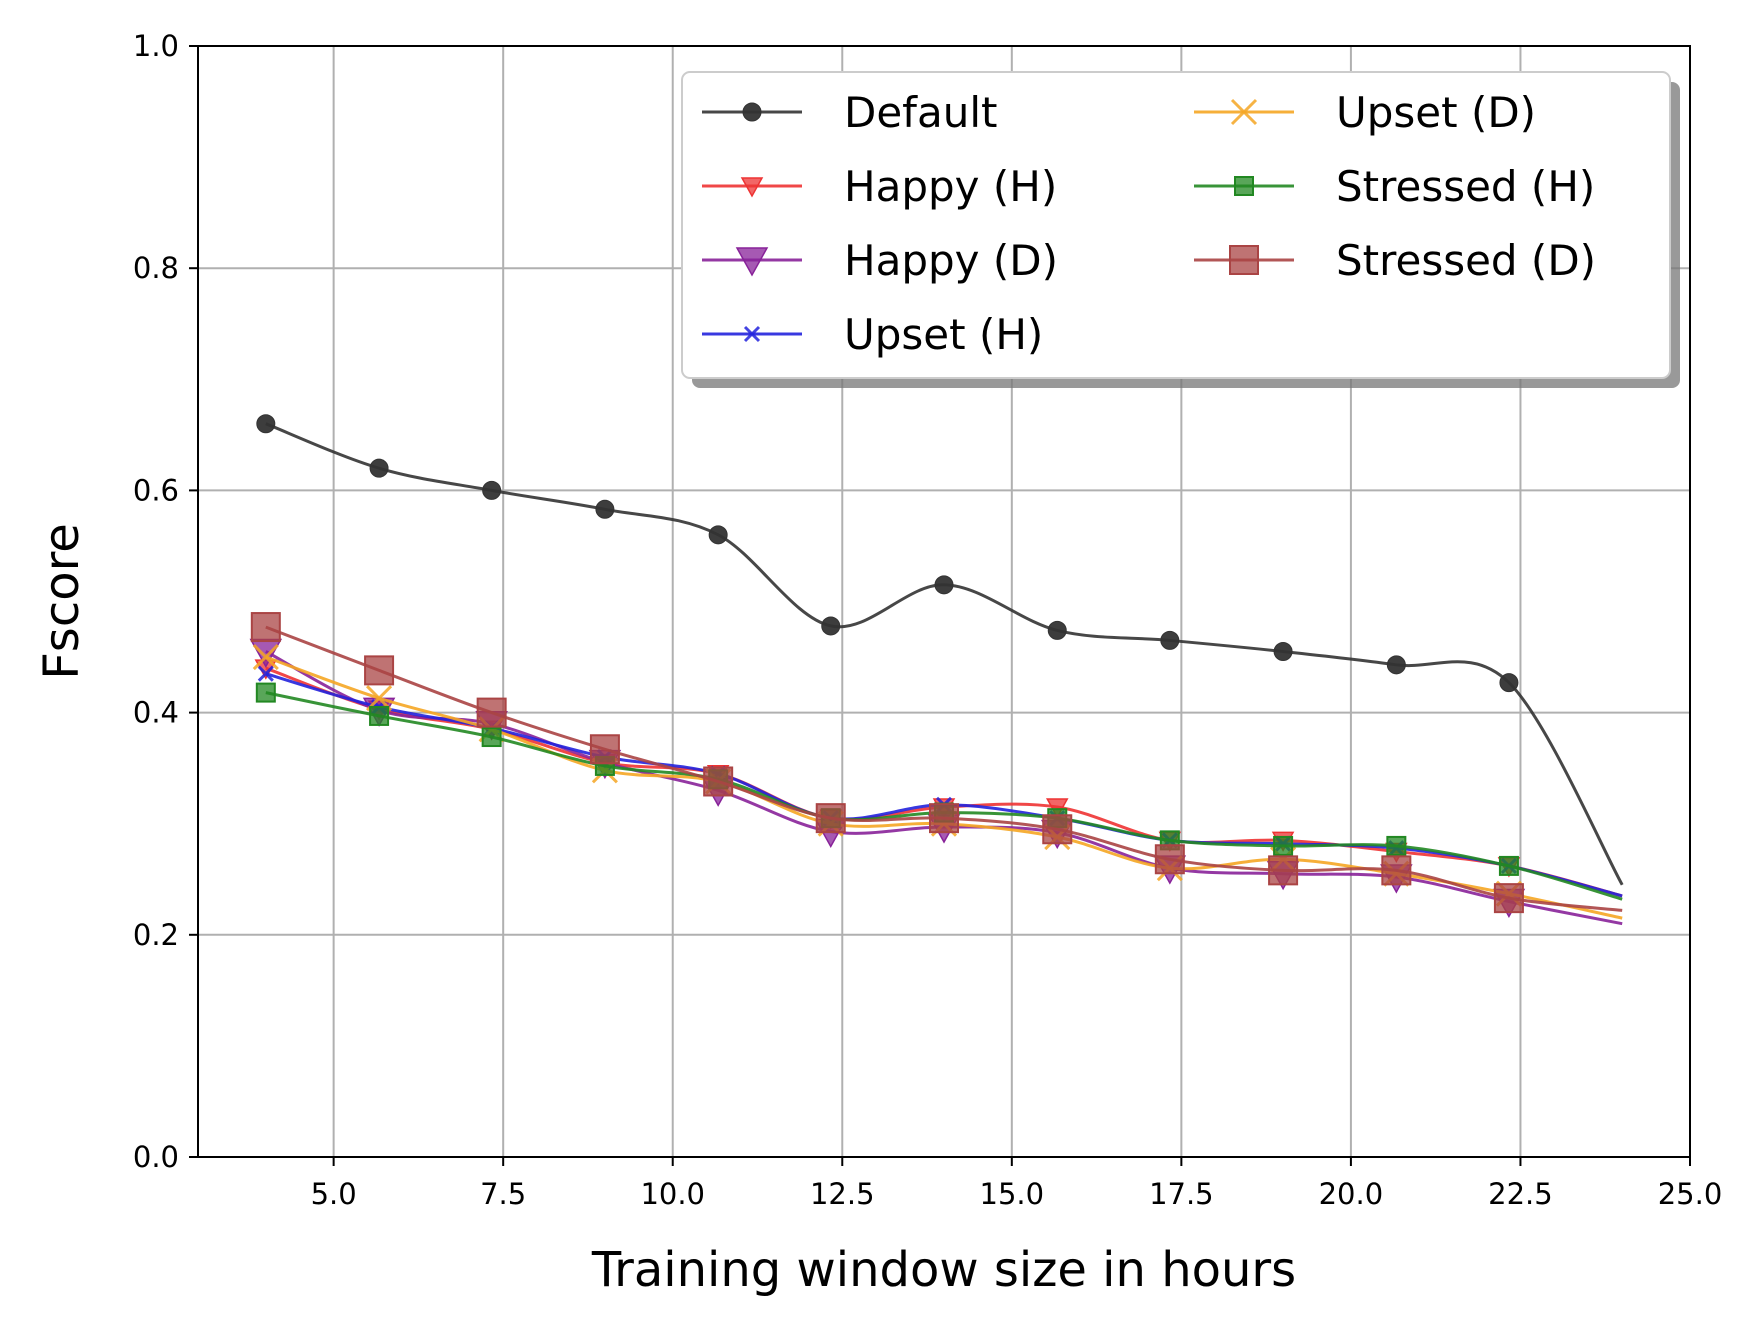 The image size is (1763, 1327). I want to click on legend-box, so click(1176, 225).